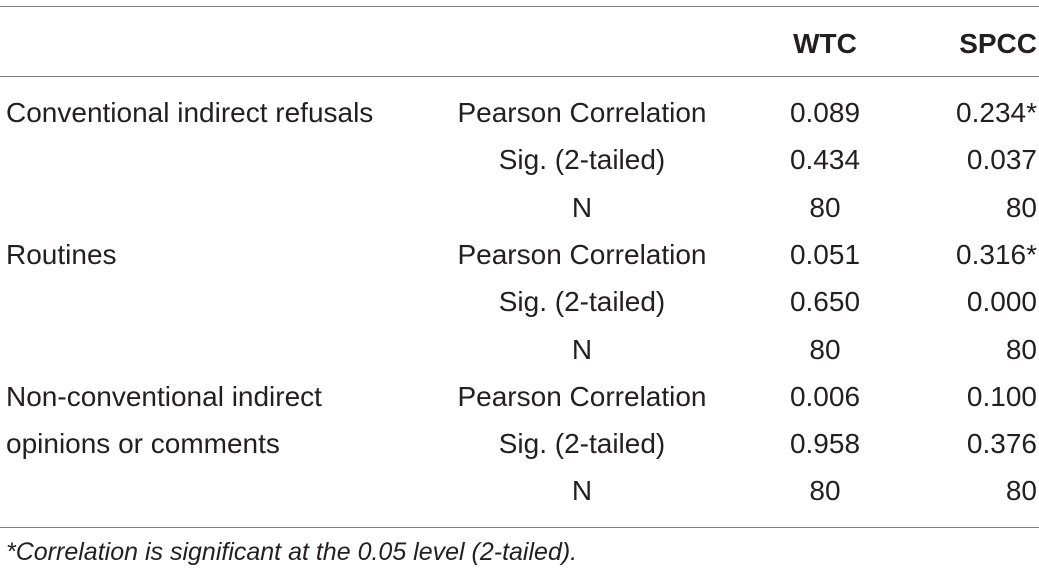 The height and width of the screenshot is (575, 1039). I want to click on wtc-value-cell: 0.089, so click(825, 112).